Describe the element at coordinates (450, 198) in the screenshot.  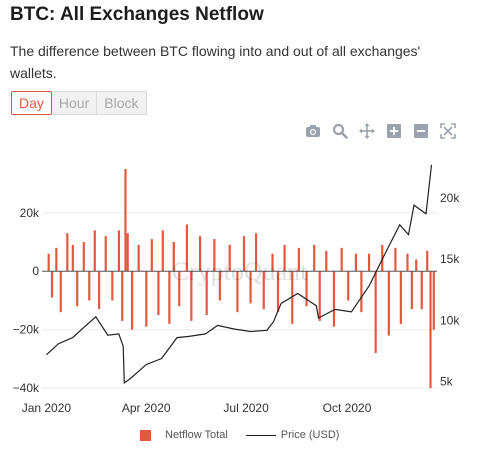
I see `y-right-tick-label: 20k` at that location.